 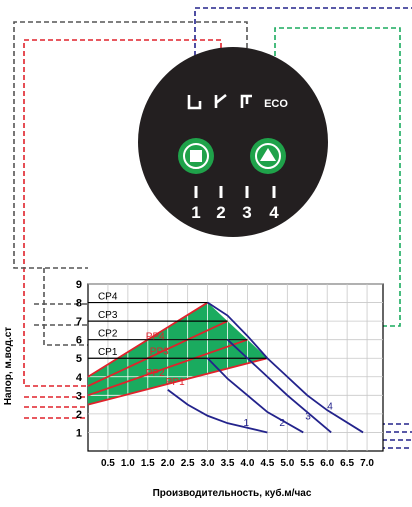 I want to click on pp-label-pp3: PP3, so click(x=159, y=352).